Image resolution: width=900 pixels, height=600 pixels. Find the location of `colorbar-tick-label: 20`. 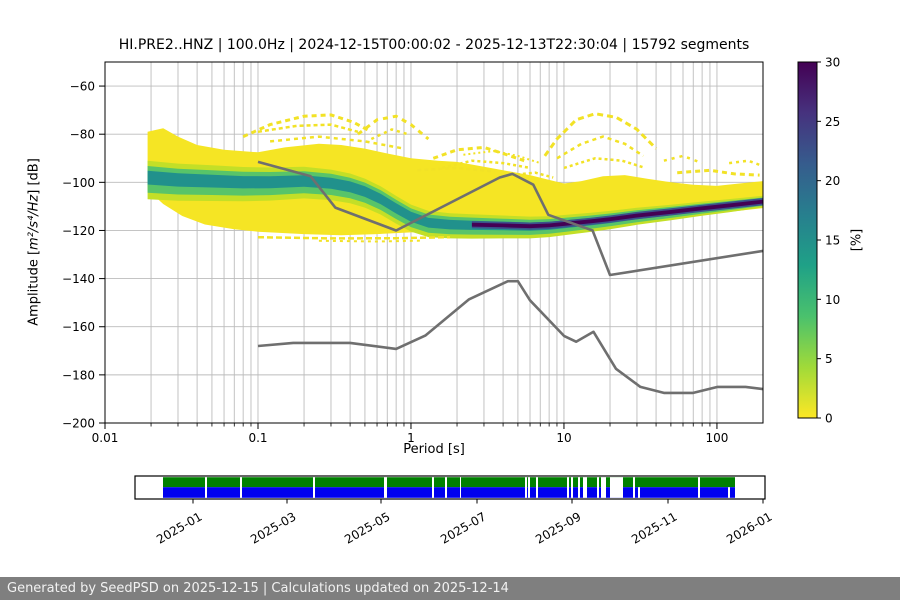

colorbar-tick-label: 20 is located at coordinates (832, 181).